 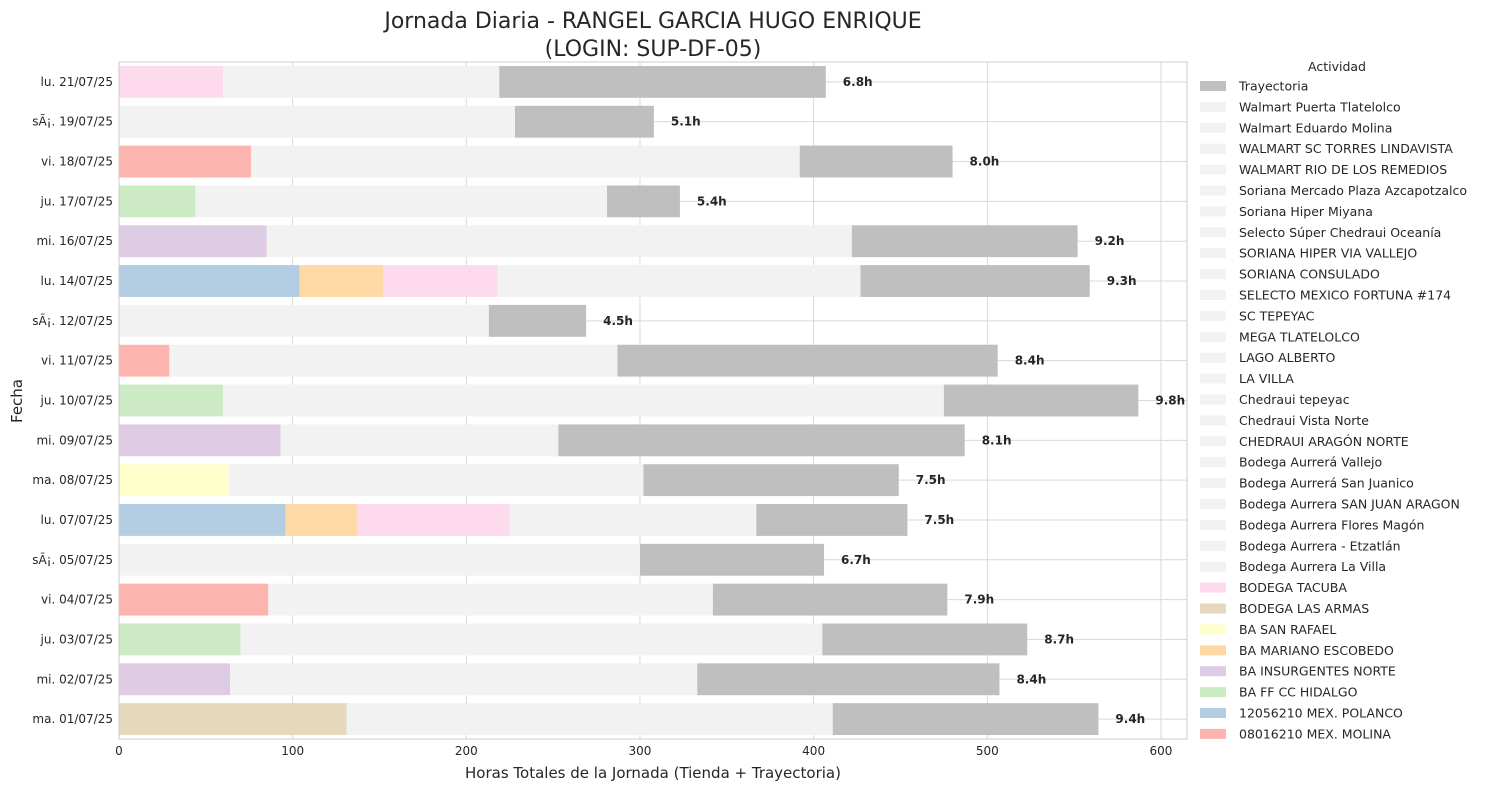 I want to click on legend-entry: Soriana Mercado Plaza Azcapotzalco, so click(x=1353, y=190).